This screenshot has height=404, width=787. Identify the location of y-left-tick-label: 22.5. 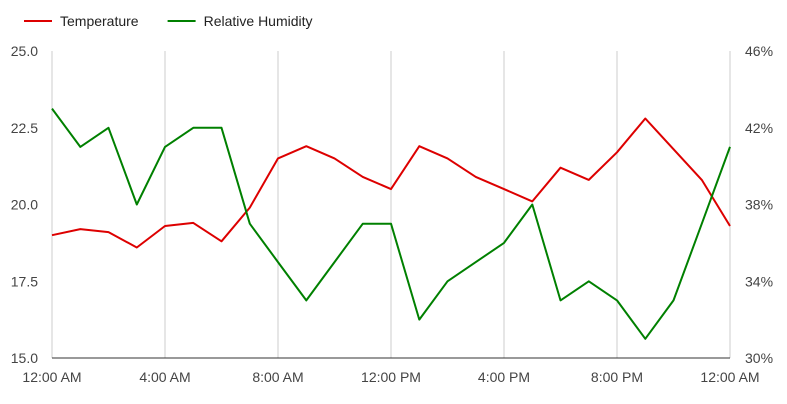
(24, 128).